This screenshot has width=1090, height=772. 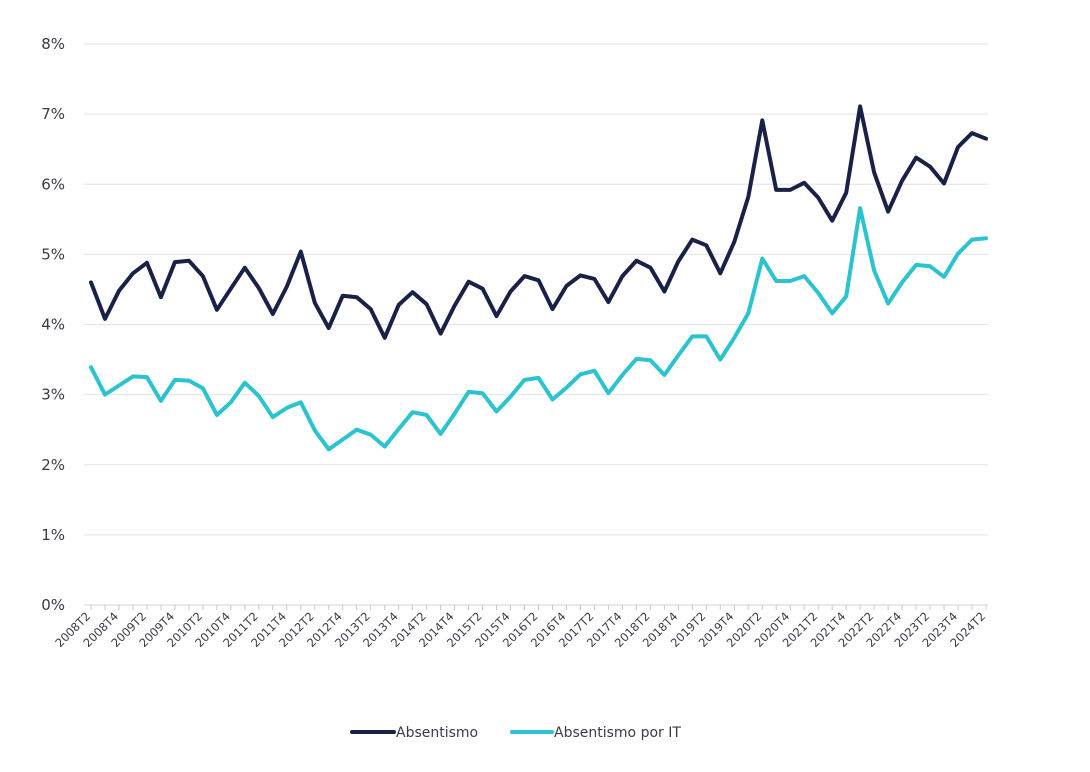 I want to click on y-tick-label: 4%, so click(x=53, y=325).